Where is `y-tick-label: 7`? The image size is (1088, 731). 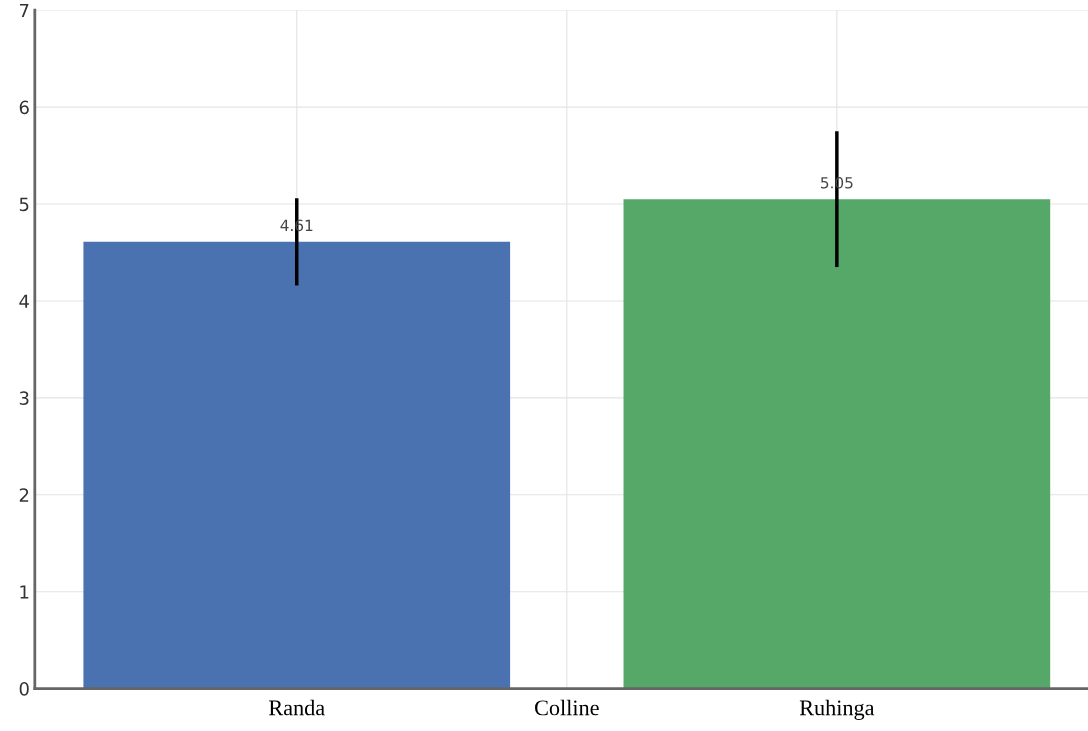 y-tick-label: 7 is located at coordinates (24, 10).